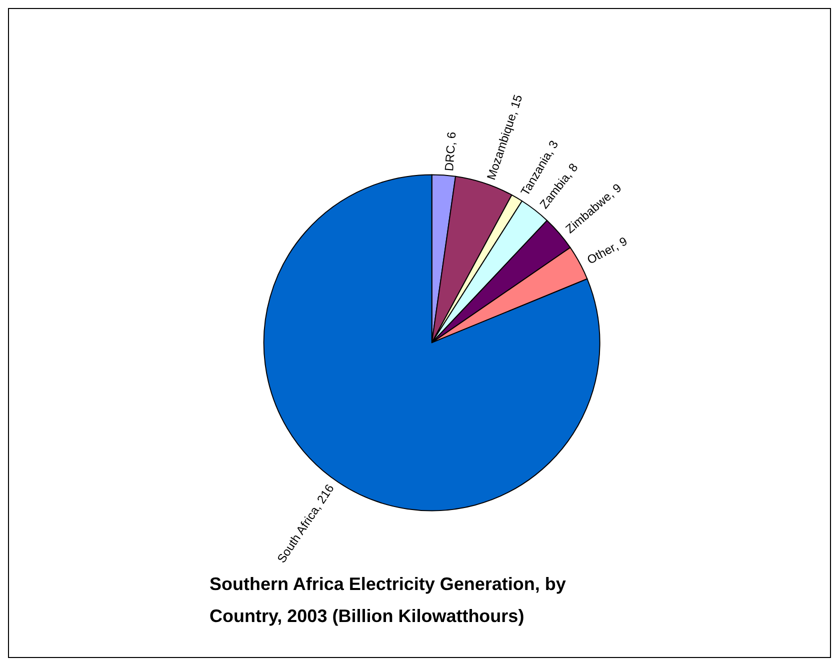 The height and width of the screenshot is (666, 839). Describe the element at coordinates (451, 138) in the screenshot. I see `data-label: , 6` at that location.